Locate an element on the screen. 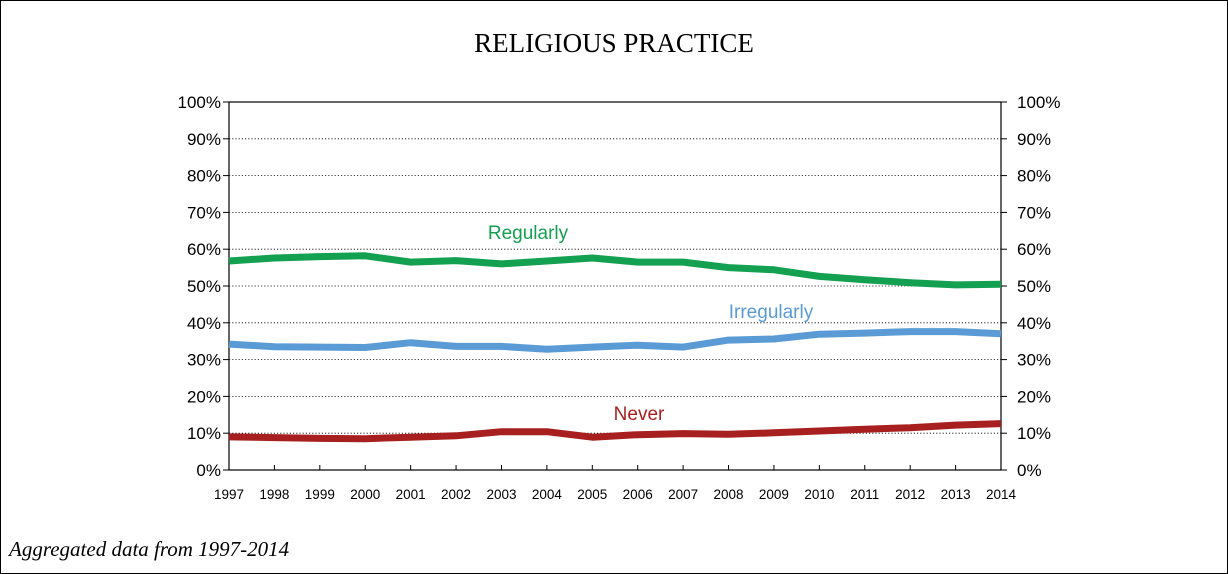 The width and height of the screenshot is (1228, 574). data-caption: Aggregated data from 1997-2014 is located at coordinates (149, 549).